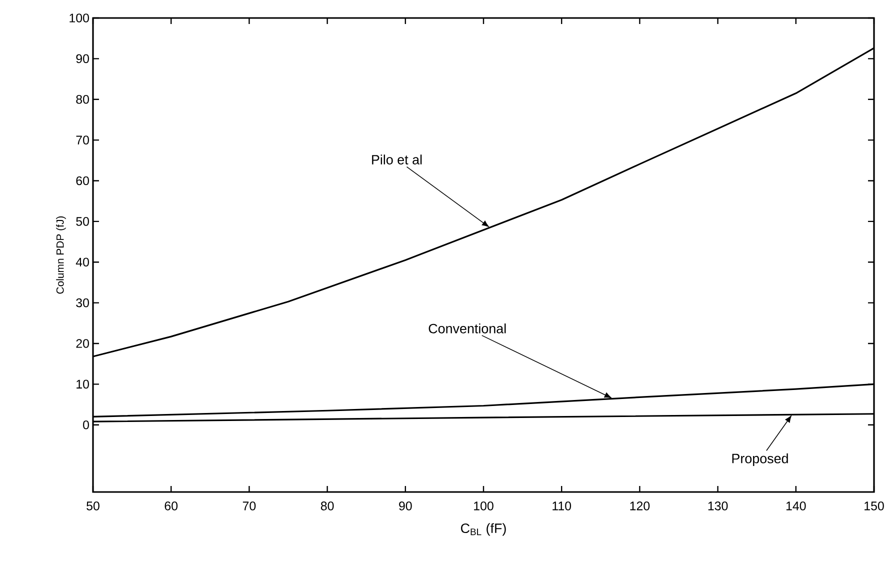 This screenshot has width=890, height=581. What do you see at coordinates (718, 506) in the screenshot?
I see `x-tick-label: 130` at bounding box center [718, 506].